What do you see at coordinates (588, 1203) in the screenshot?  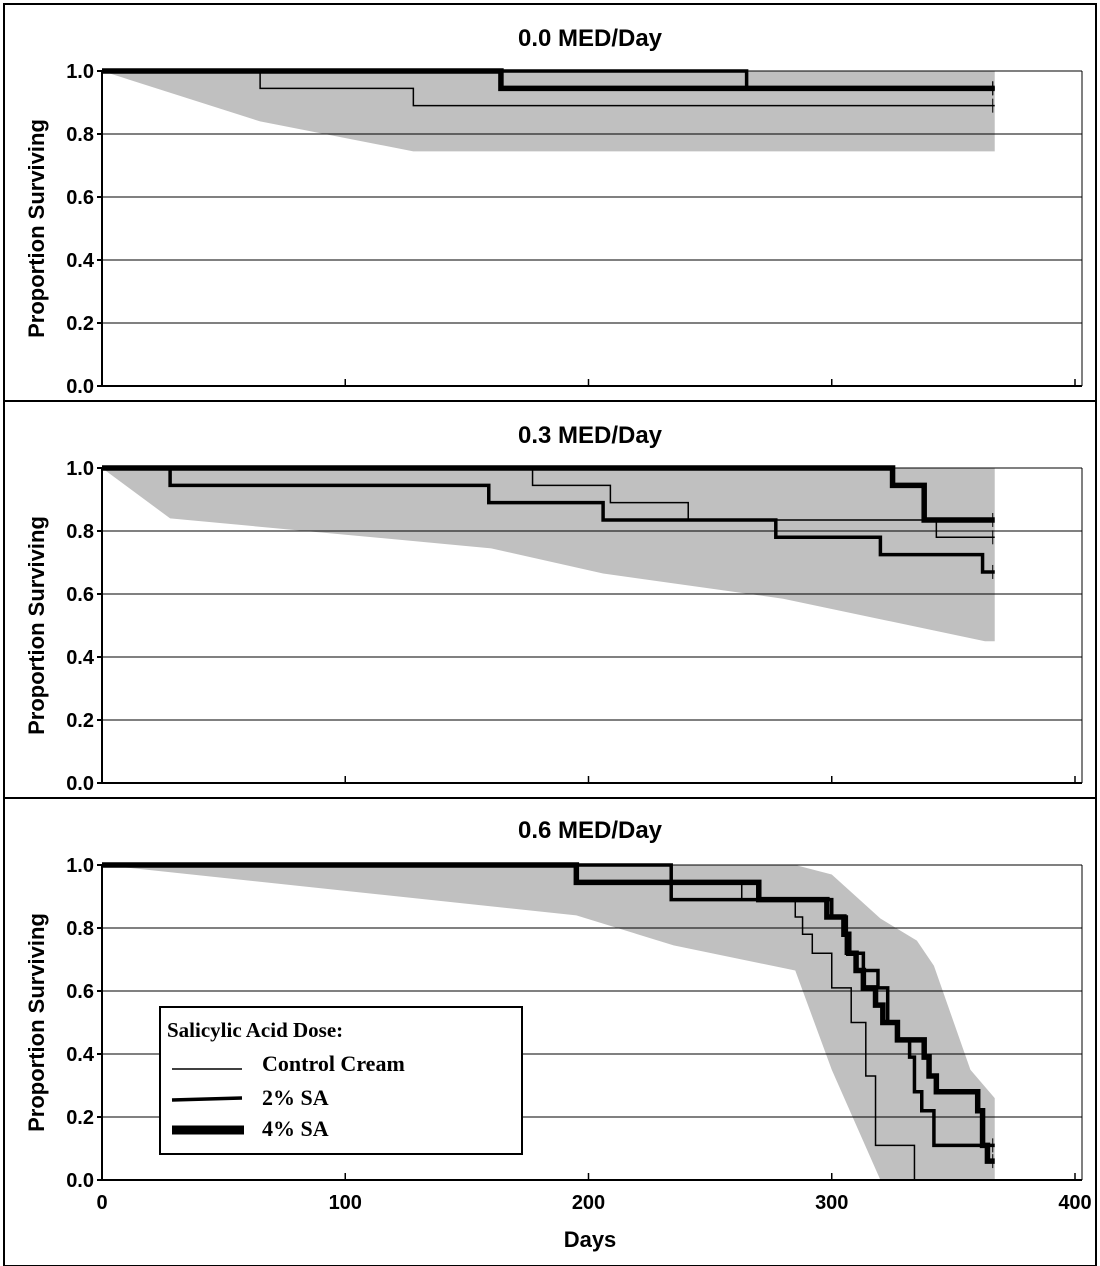 I see `x-tick-label: 200` at bounding box center [588, 1203].